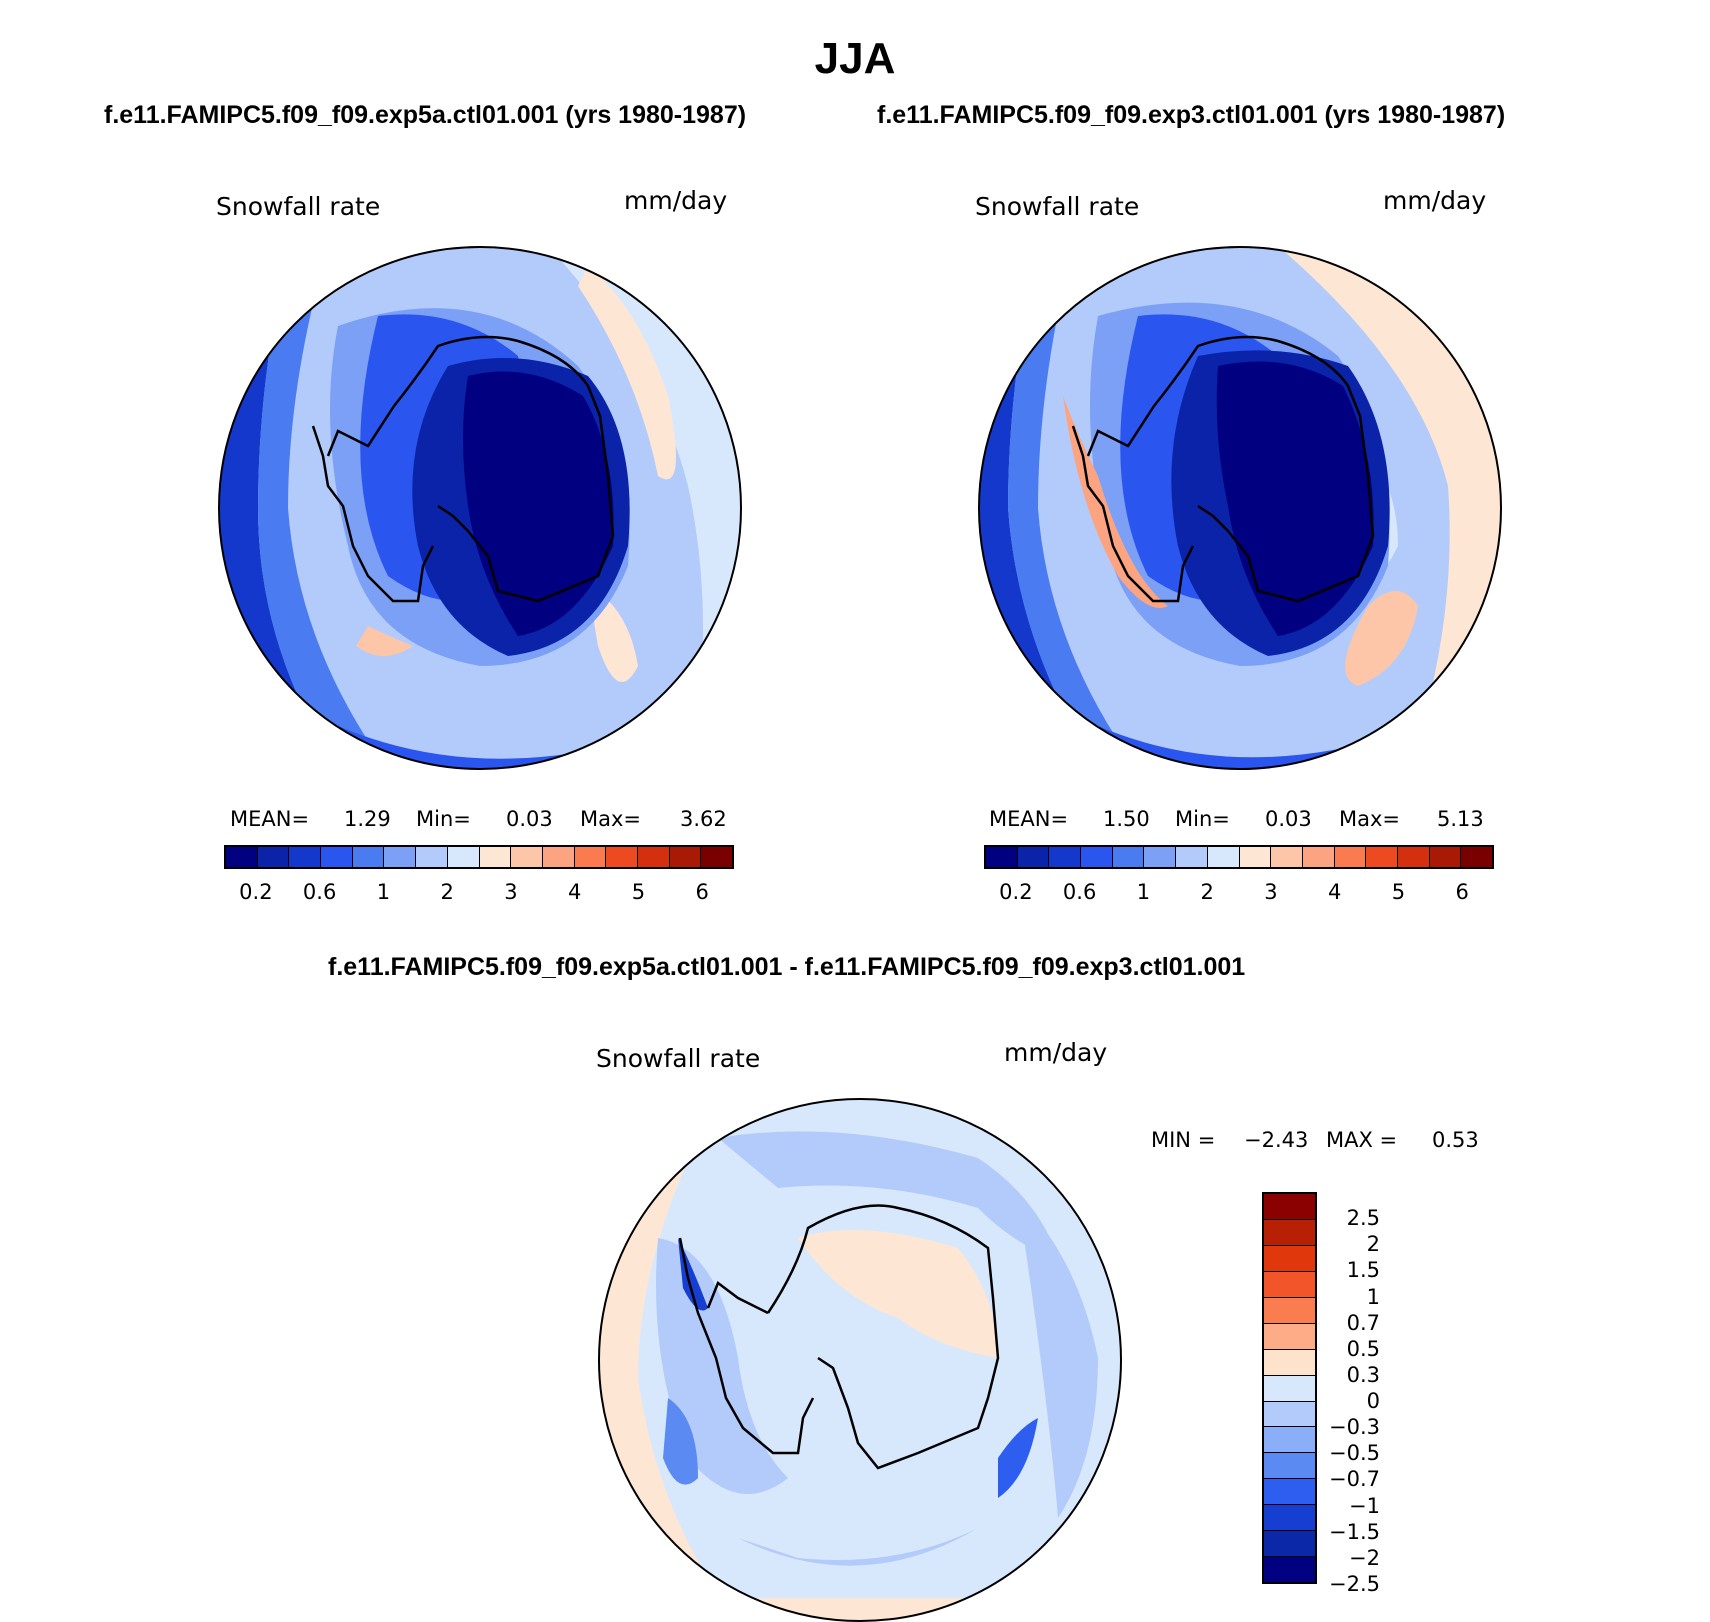  What do you see at coordinates (1354, 1427) in the screenshot?
I see `colorbar-tick-label: −0.3` at bounding box center [1354, 1427].